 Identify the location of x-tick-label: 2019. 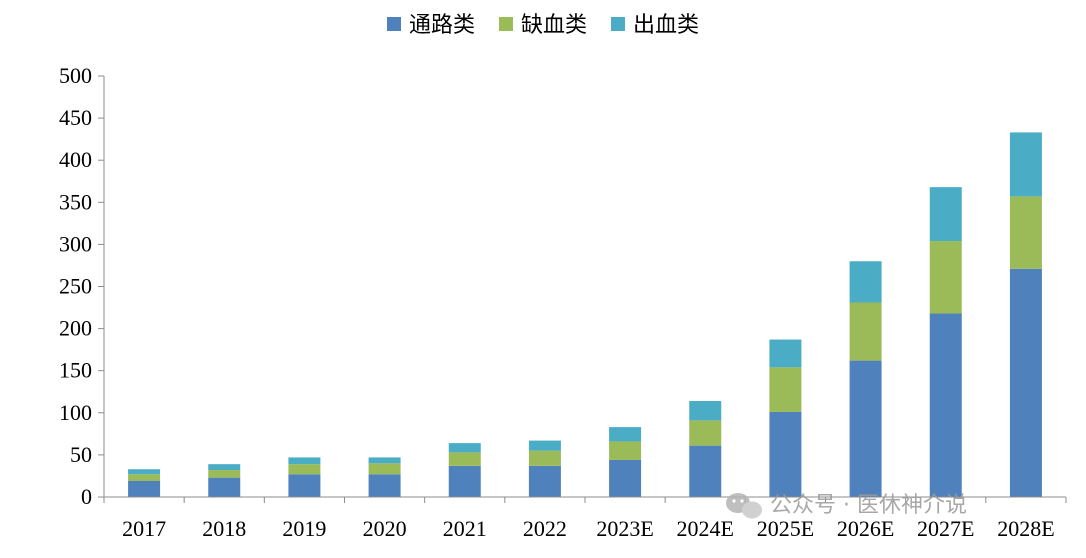
(304, 528).